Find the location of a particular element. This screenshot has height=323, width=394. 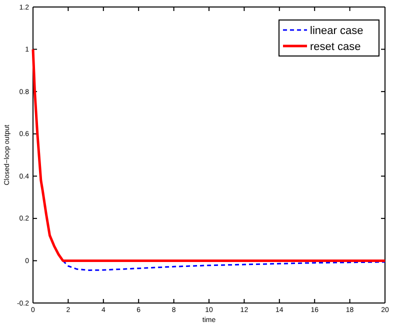

legend-label: linear case is located at coordinates (337, 31).